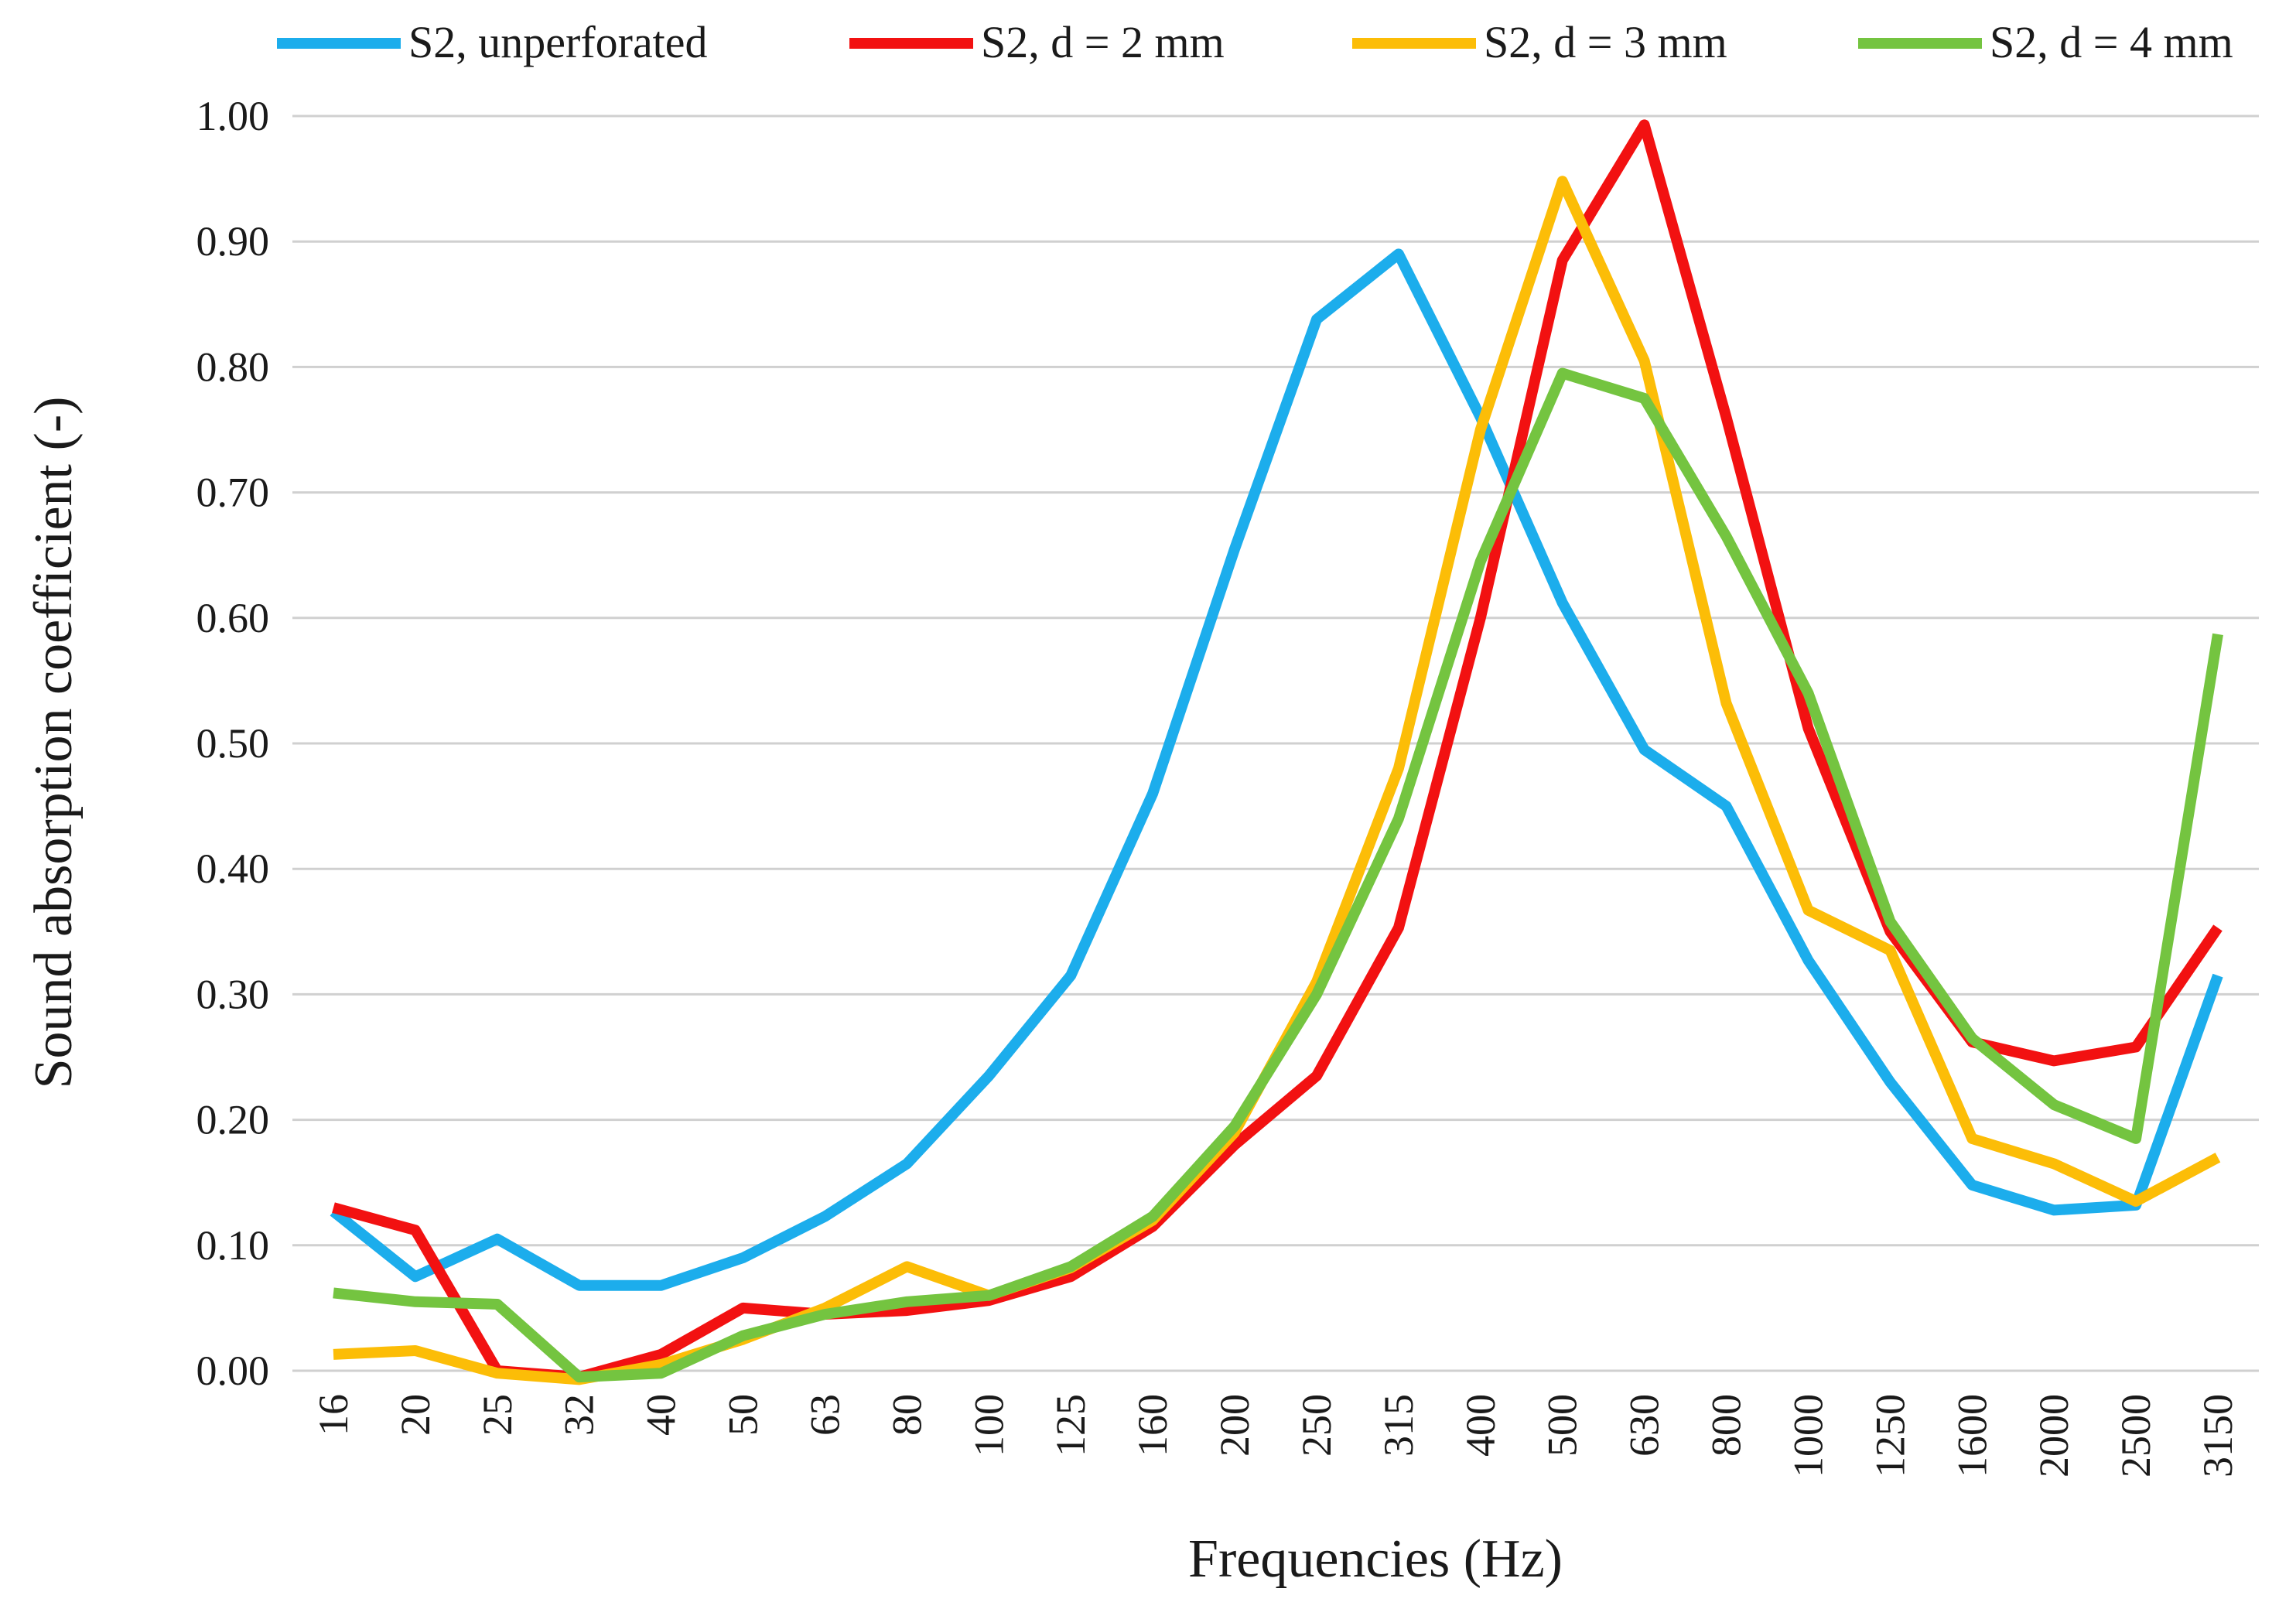 The image size is (2296, 1609). I want to click on x-tick-label: 2500, so click(2136, 1435).